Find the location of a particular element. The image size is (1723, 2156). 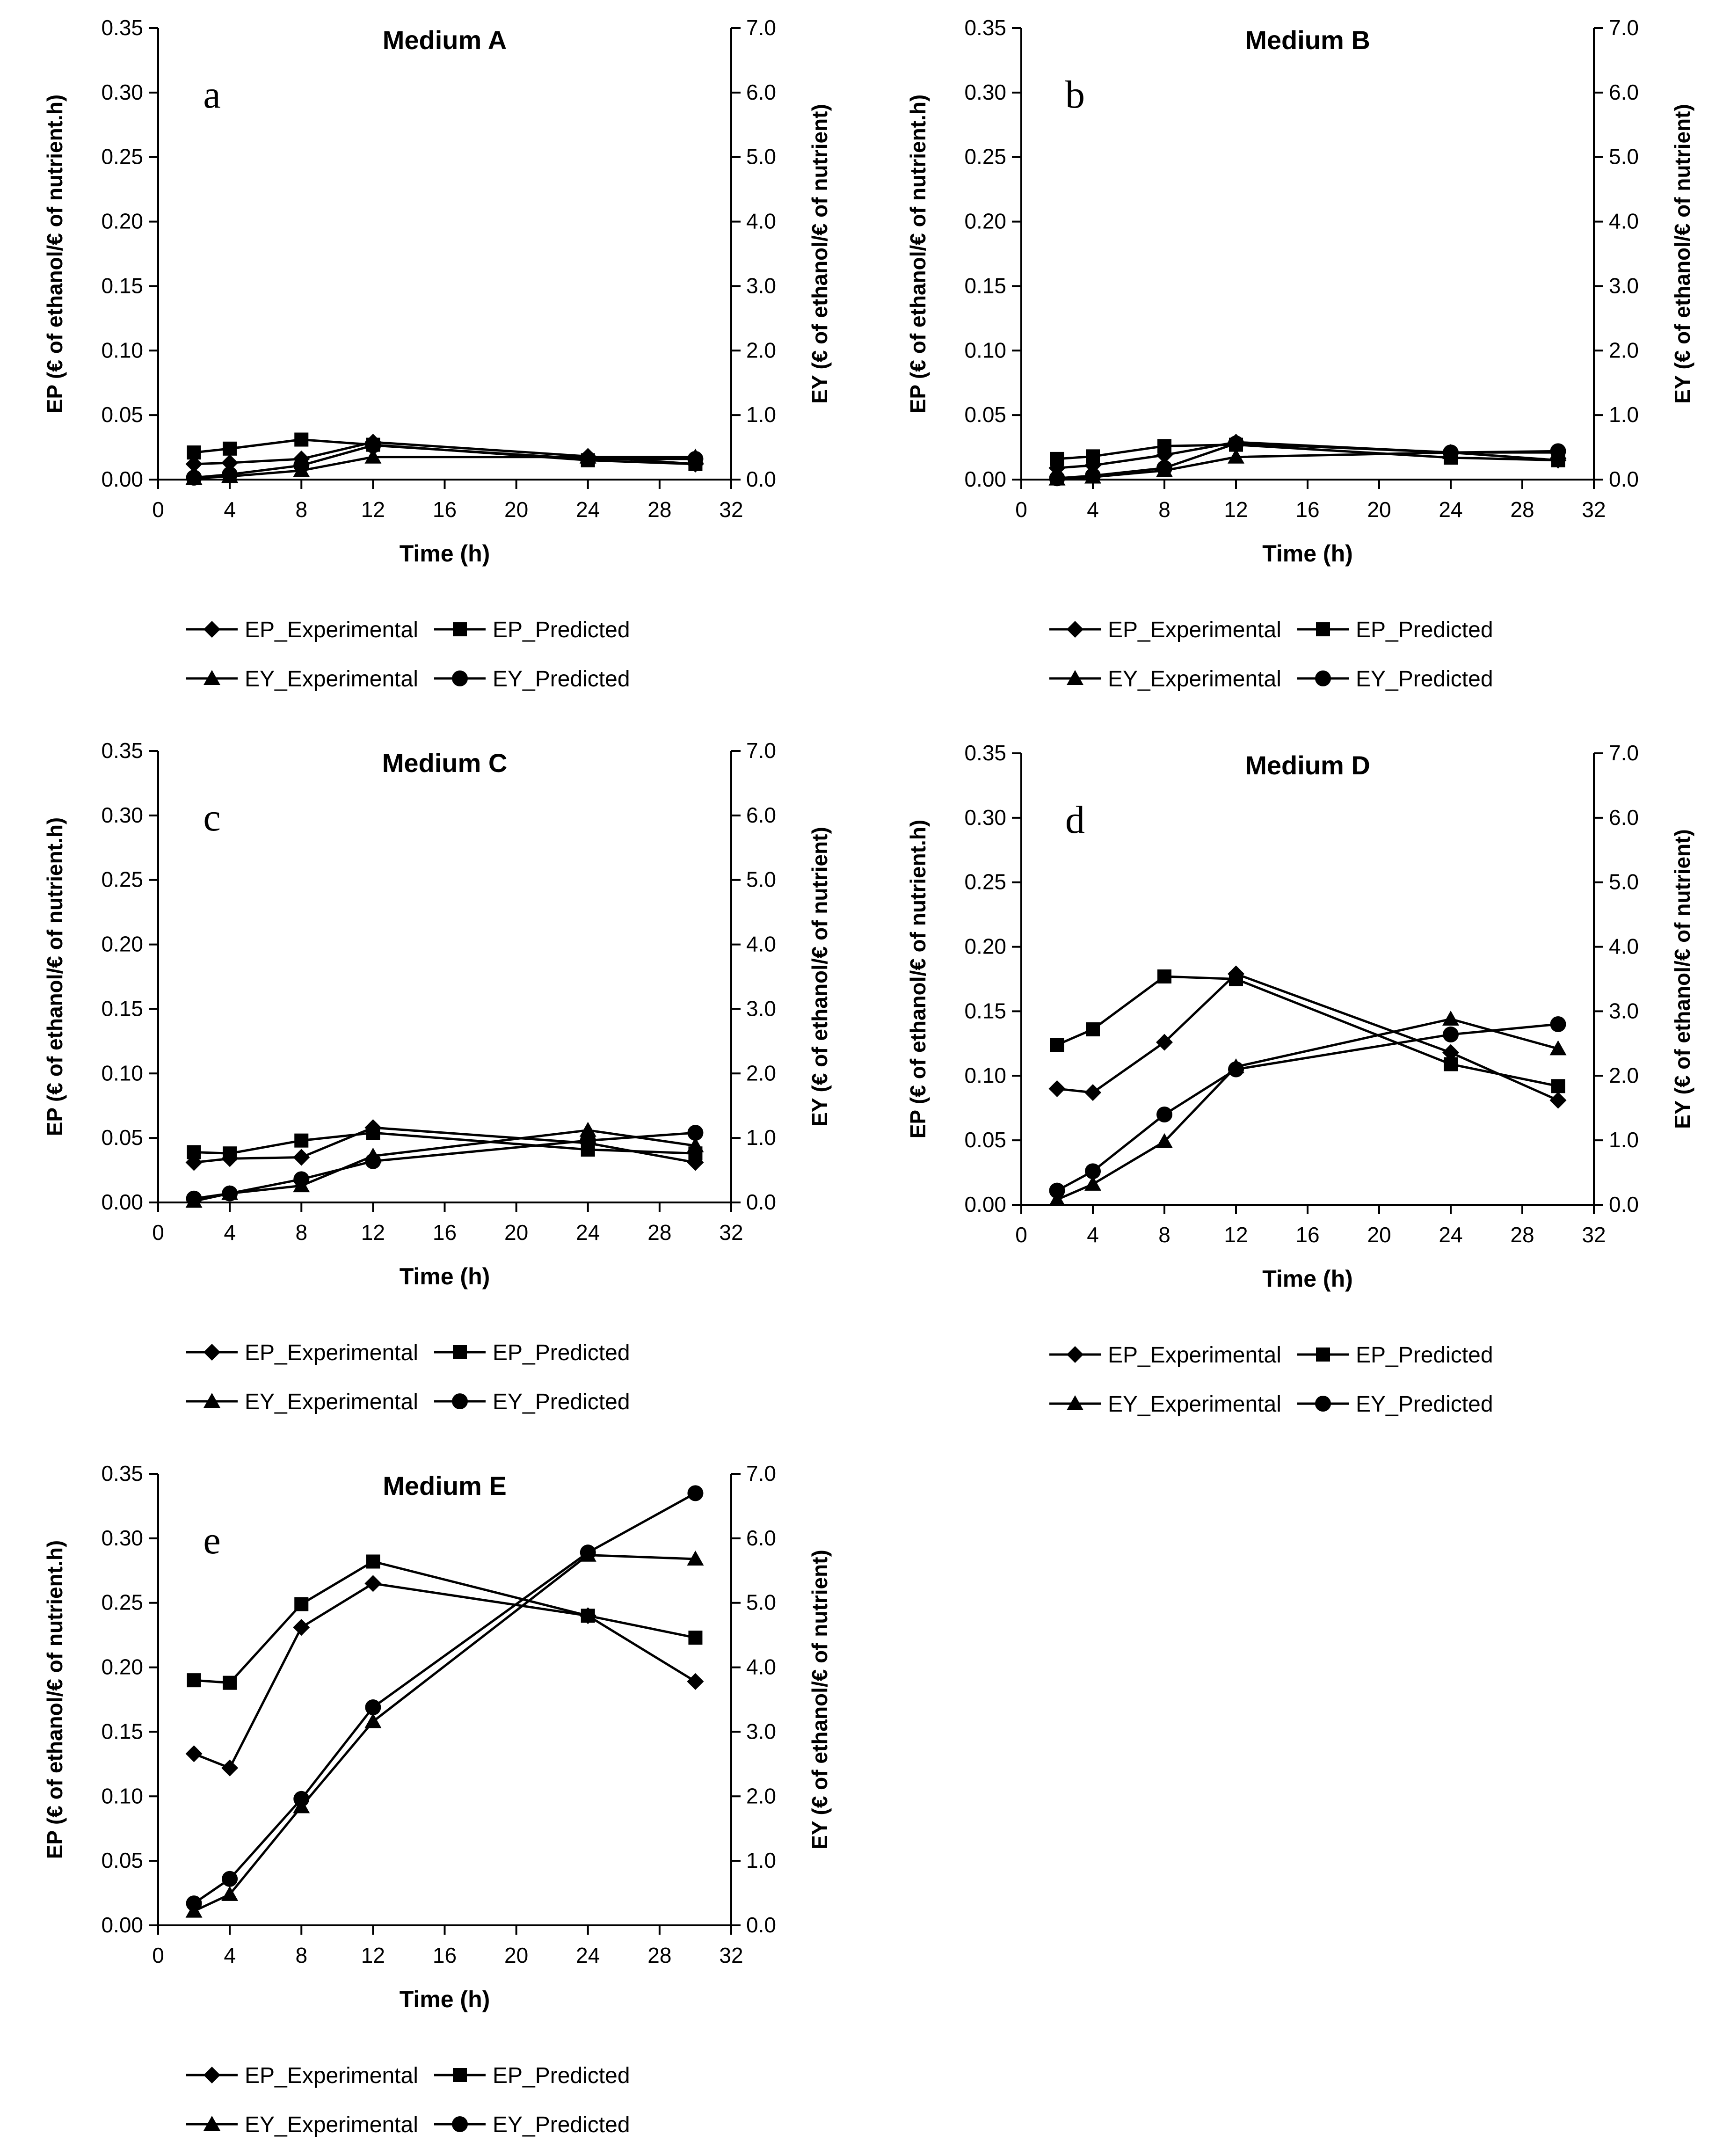

series-line-ey-predicted is located at coordinates (1307, 1107).